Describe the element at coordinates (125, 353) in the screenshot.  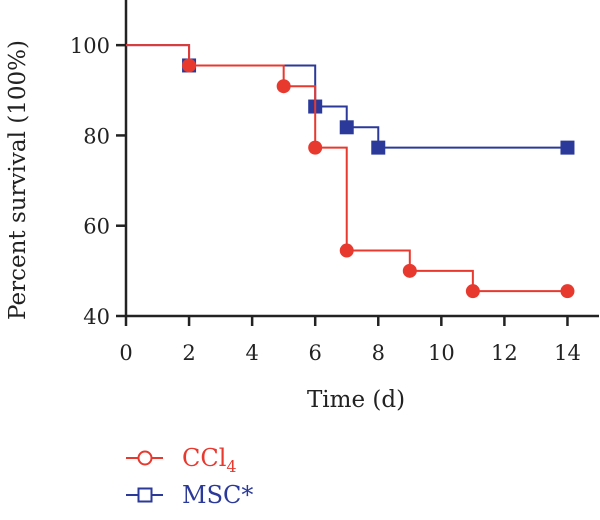
I see `x-tick-label: 0` at that location.